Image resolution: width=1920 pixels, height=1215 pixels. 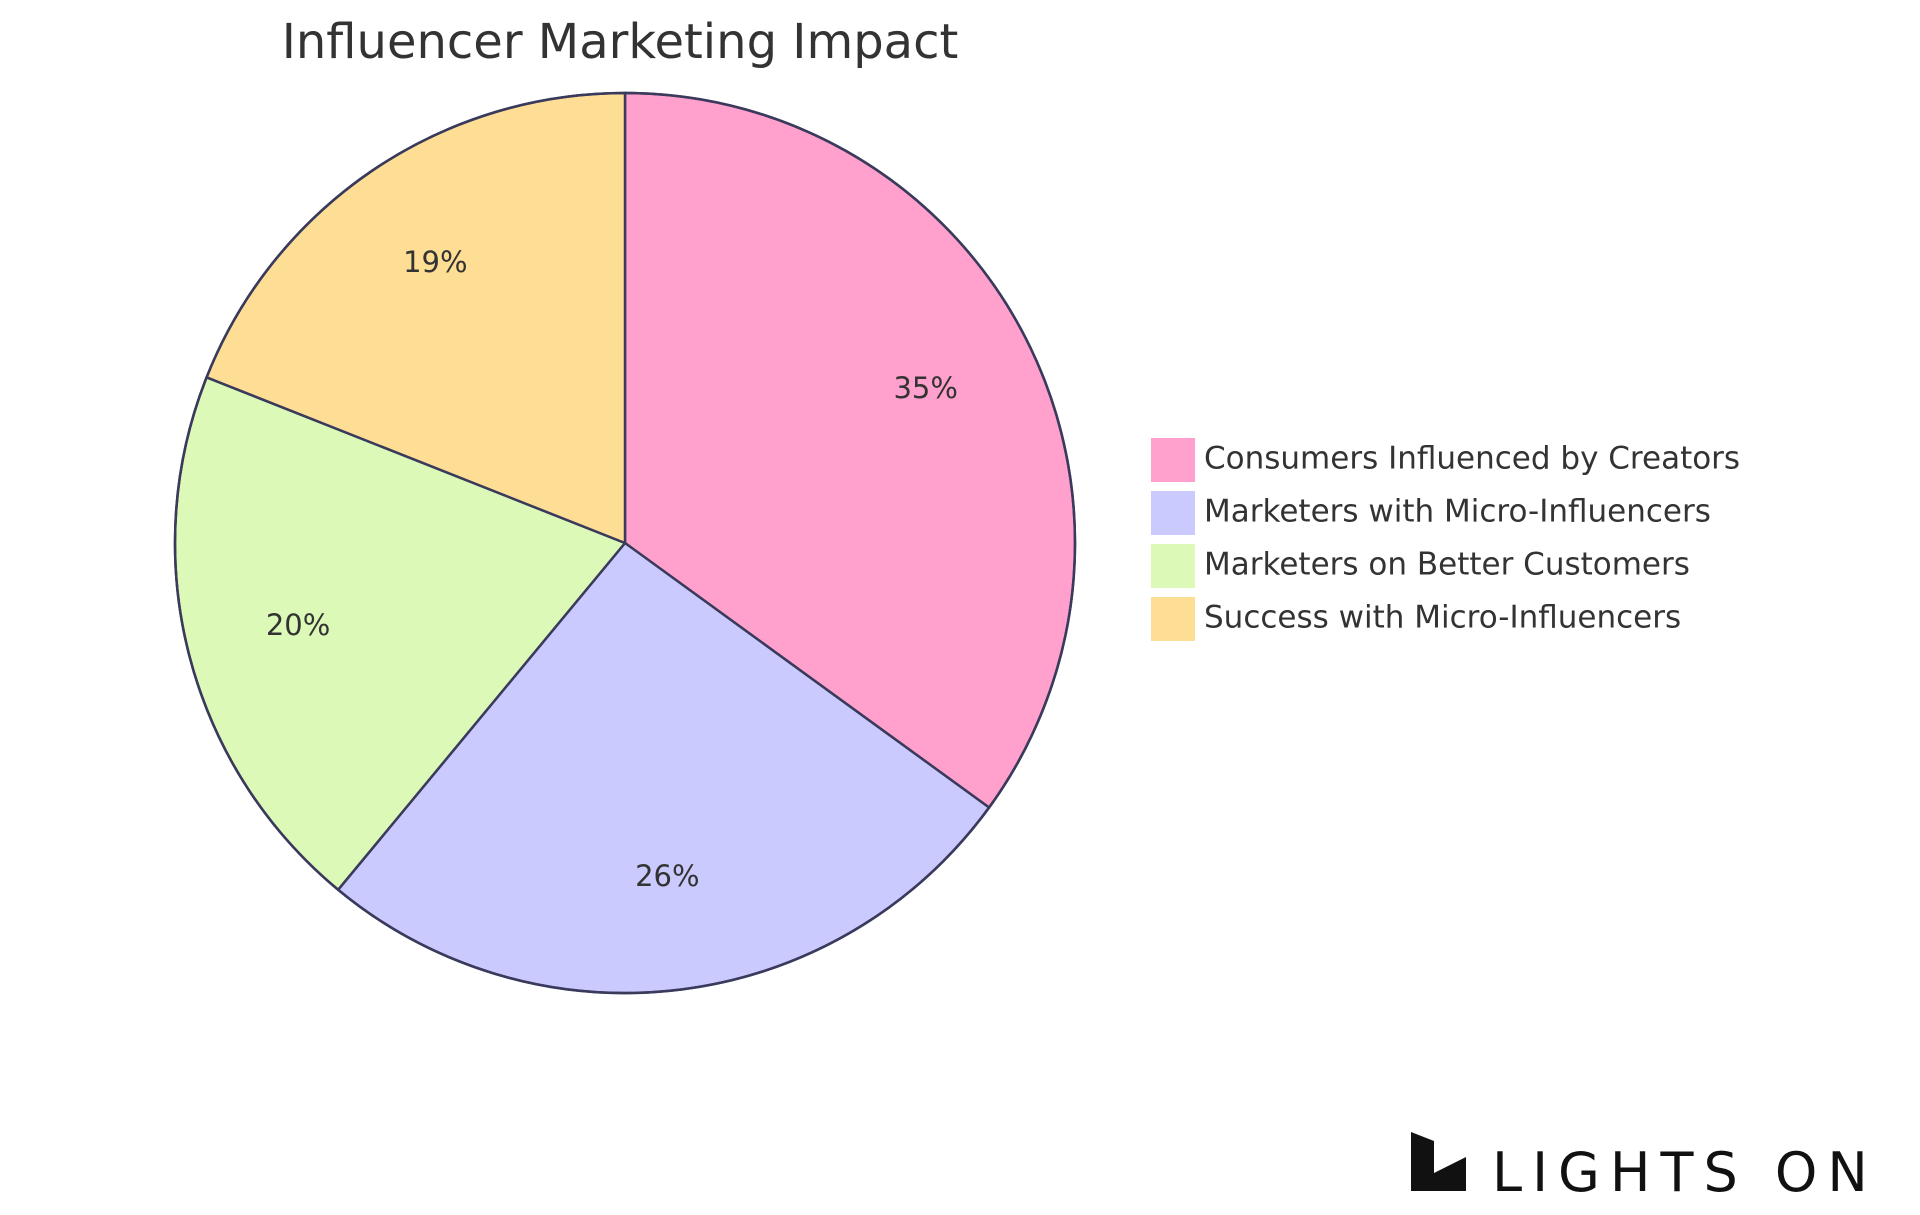 I want to click on legend-item-success-with-micro-influencers: Success with Micro-Influencers, so click(x=1416, y=619).